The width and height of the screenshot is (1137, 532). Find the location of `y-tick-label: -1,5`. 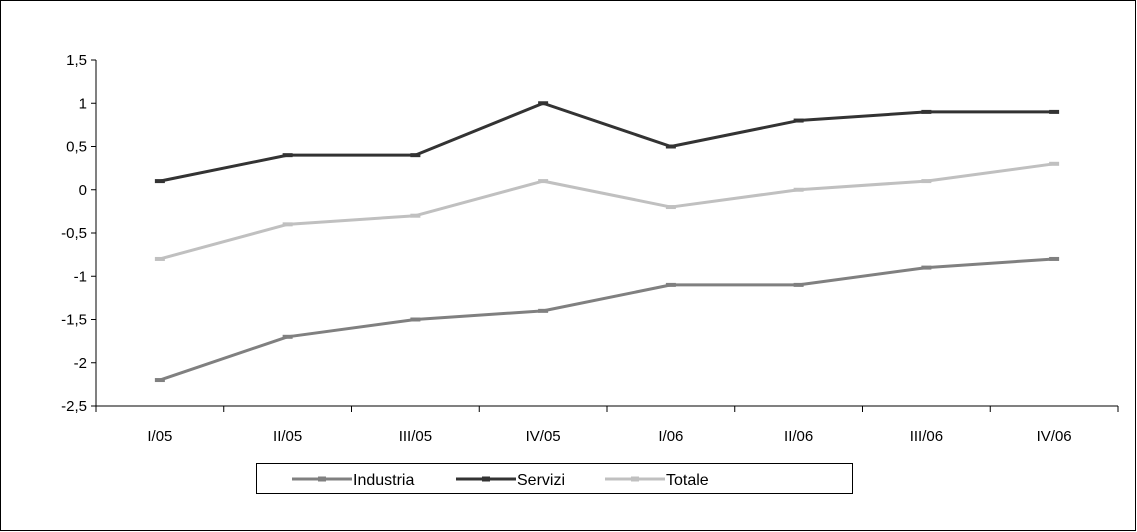

y-tick-label: -1,5 is located at coordinates (74, 320).